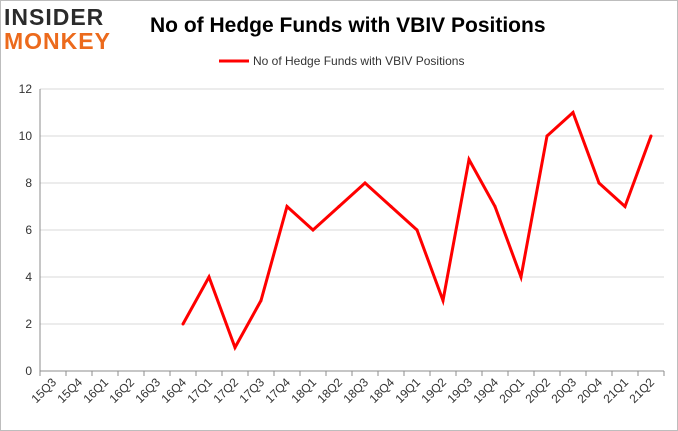 This screenshot has width=678, height=431. I want to click on x-tick-label: 17Q3, so click(251, 390).